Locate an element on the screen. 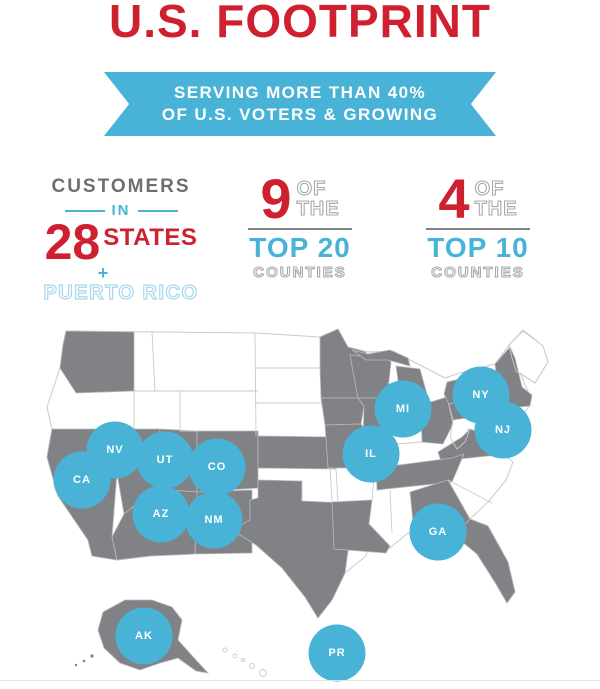 This screenshot has width=600, height=689. in-divider: IN is located at coordinates (121, 210).